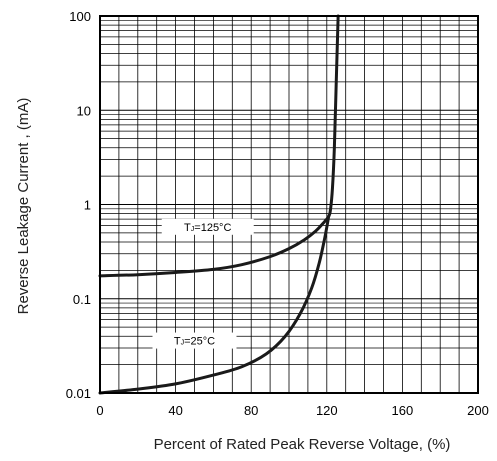 This screenshot has width=497, height=461. I want to click on label-tj-125c-subscript: J, so click(193, 229).